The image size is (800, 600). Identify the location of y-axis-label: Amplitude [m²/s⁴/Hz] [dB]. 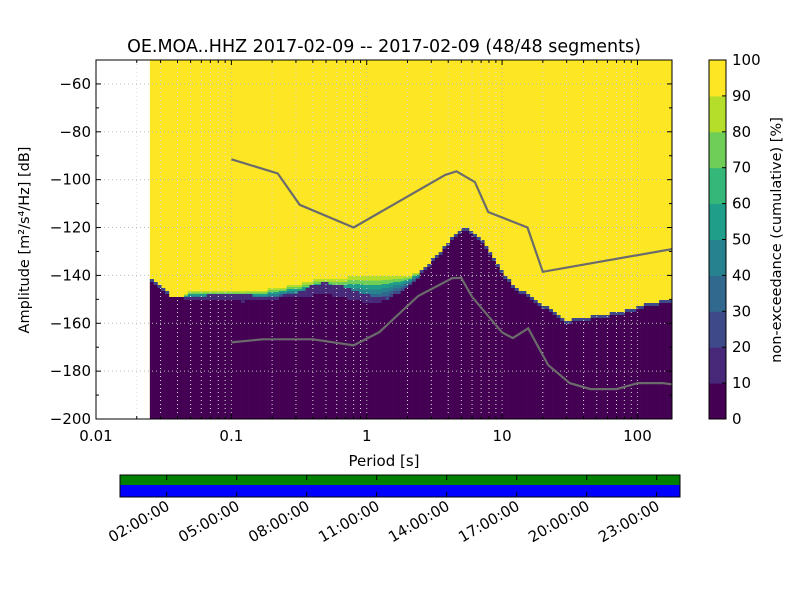
(25, 240).